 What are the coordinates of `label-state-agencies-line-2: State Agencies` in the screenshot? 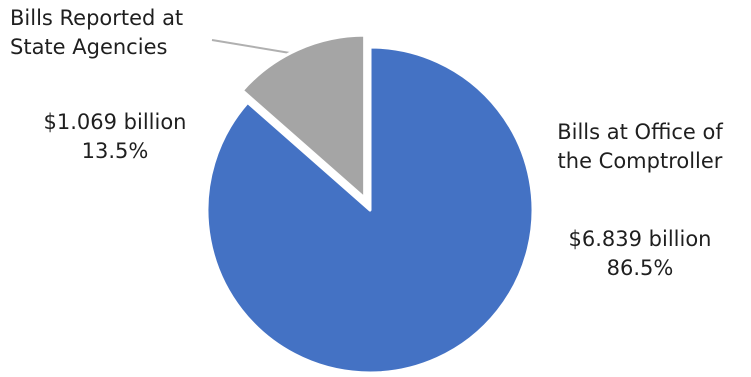 It's located at (89, 47).